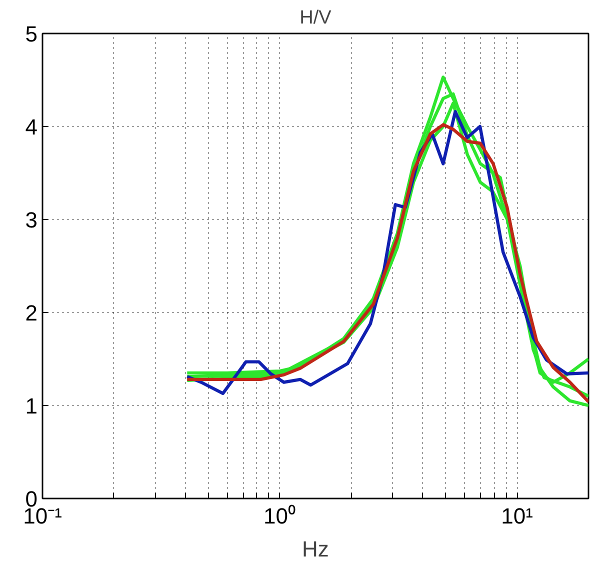 This screenshot has height=564, width=590. Describe the element at coordinates (31, 127) in the screenshot. I see `y-tick-label: 4` at that location.